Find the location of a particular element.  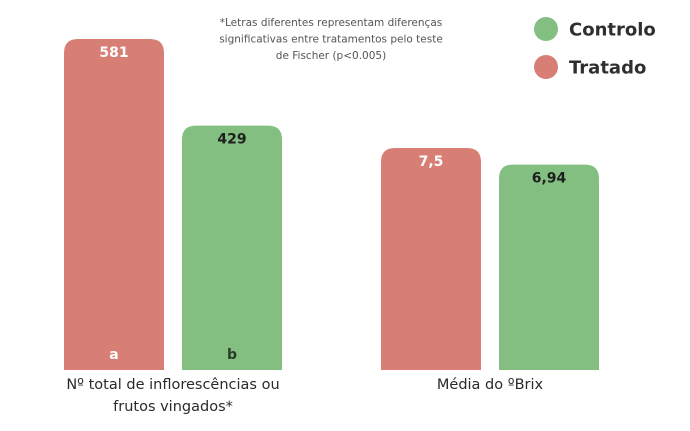

significance-letter: b is located at coordinates (232, 355).